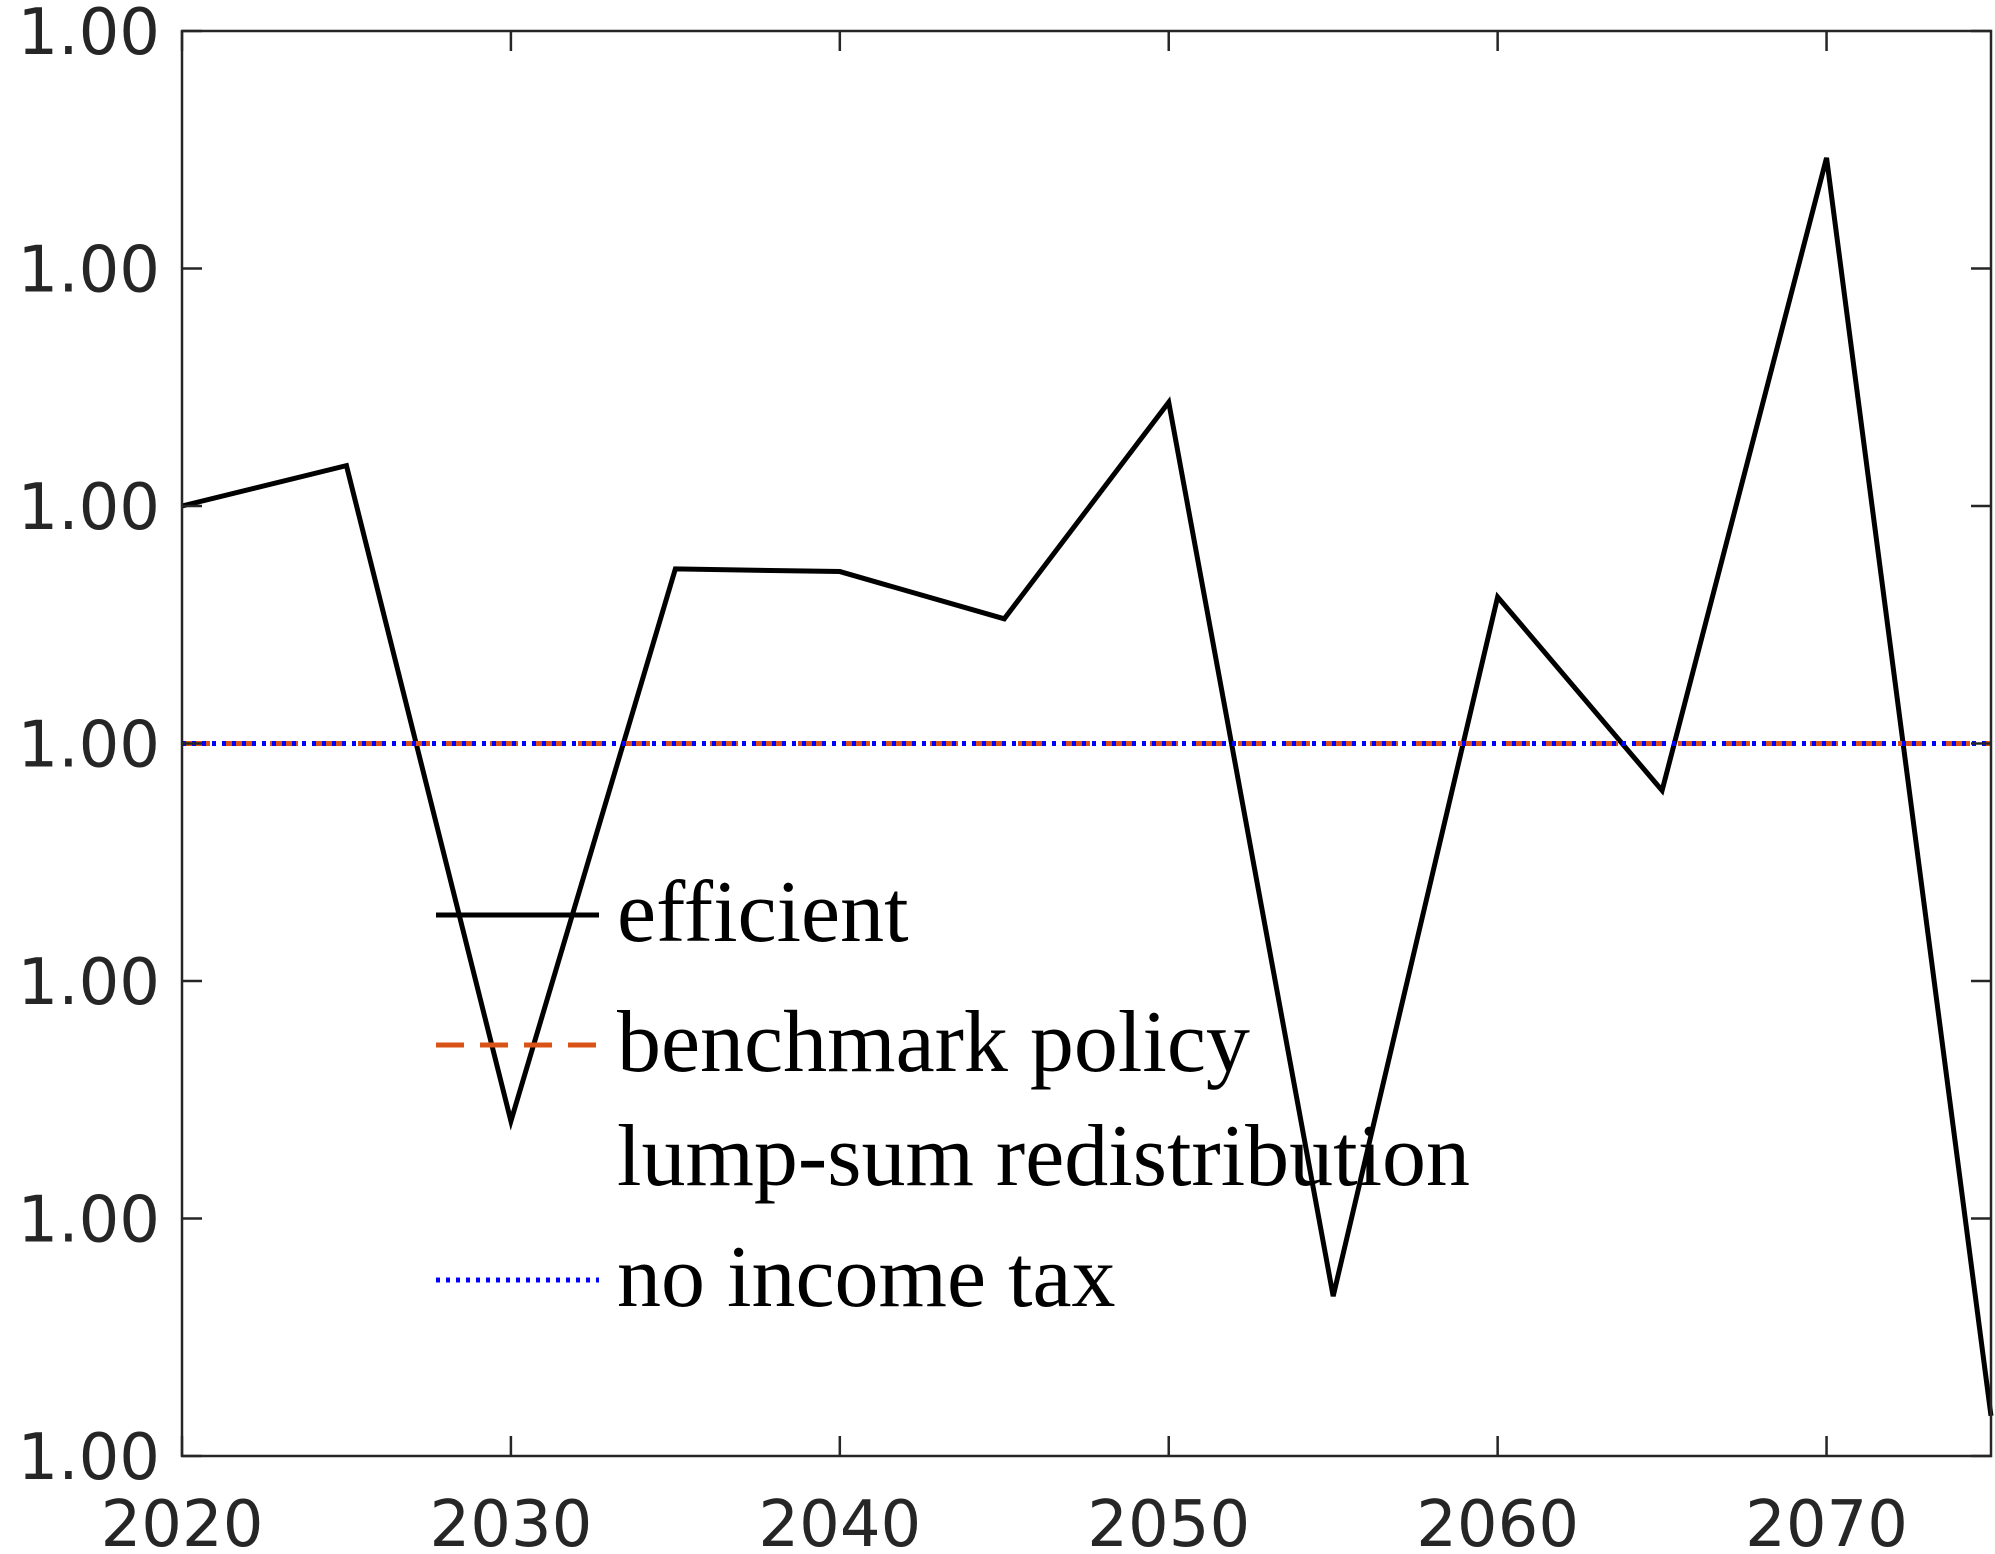 The height and width of the screenshot is (1554, 1995). What do you see at coordinates (866, 1277) in the screenshot?
I see `legend-label: no income tax` at bounding box center [866, 1277].